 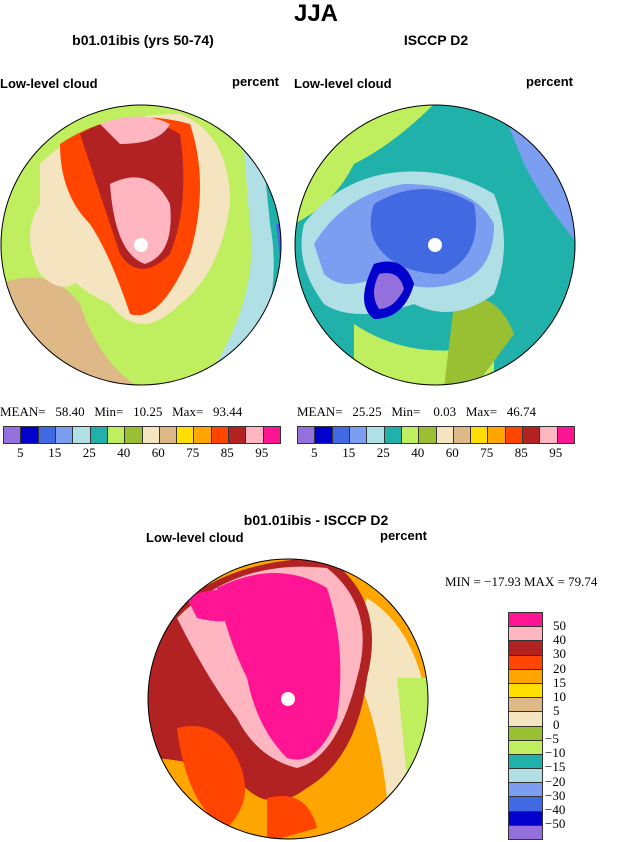 I want to click on panel2-units: percent, so click(x=549, y=81).